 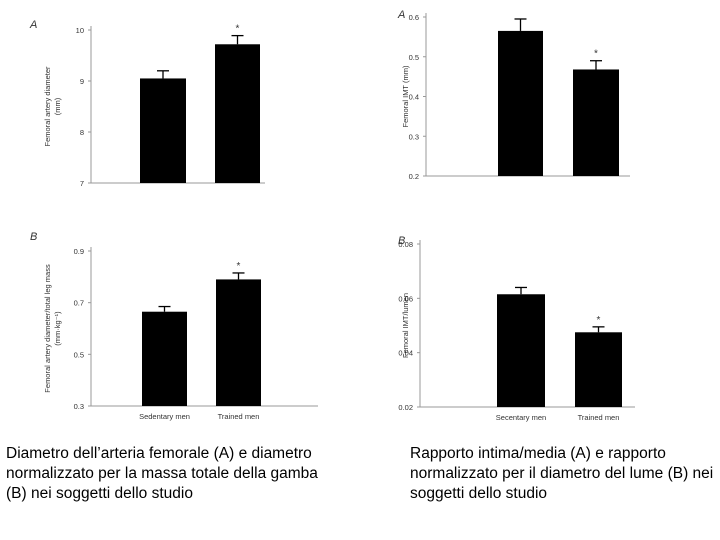 I want to click on y-tick-label: 0.04, so click(x=405, y=353).